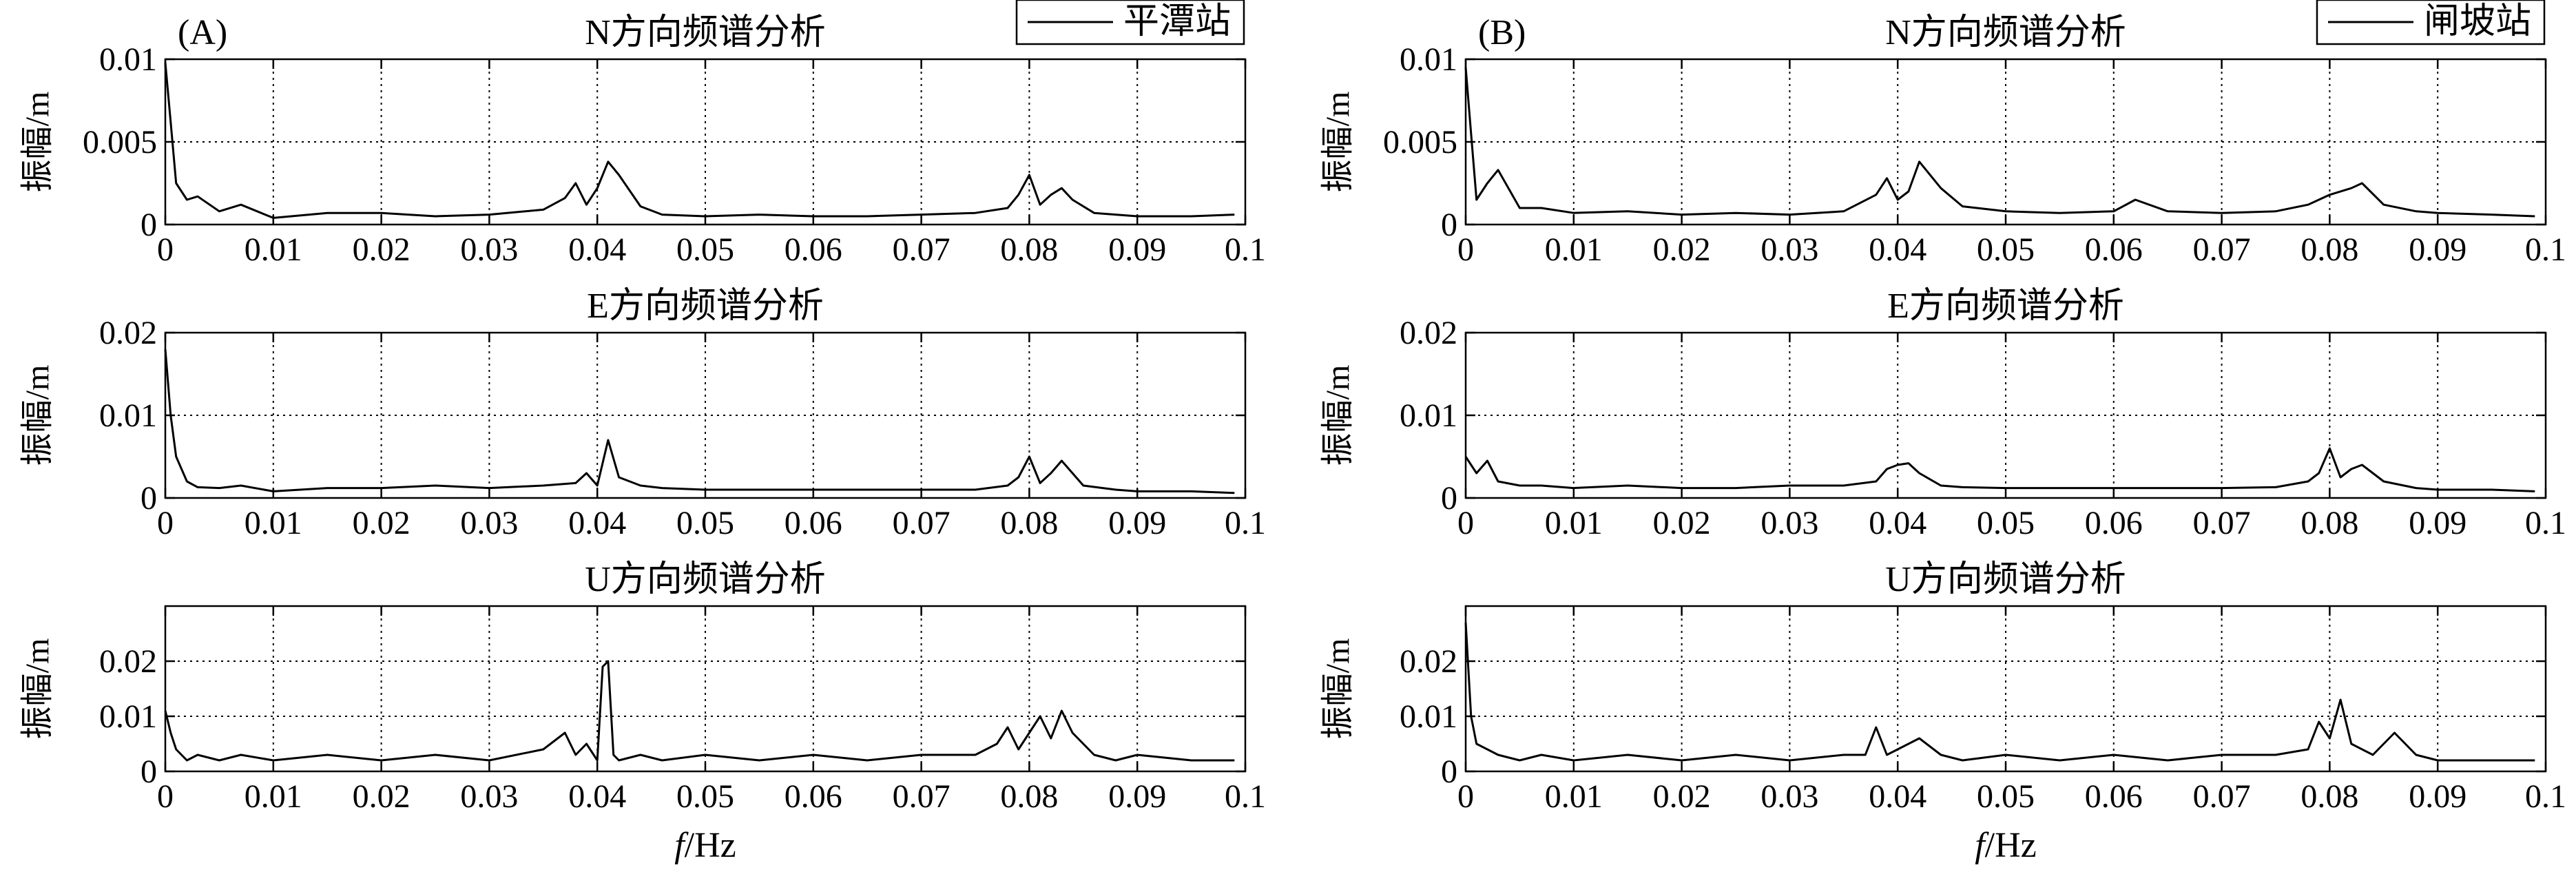 This screenshot has width=2576, height=874. I want to click on panel-label: (A), so click(202, 32).